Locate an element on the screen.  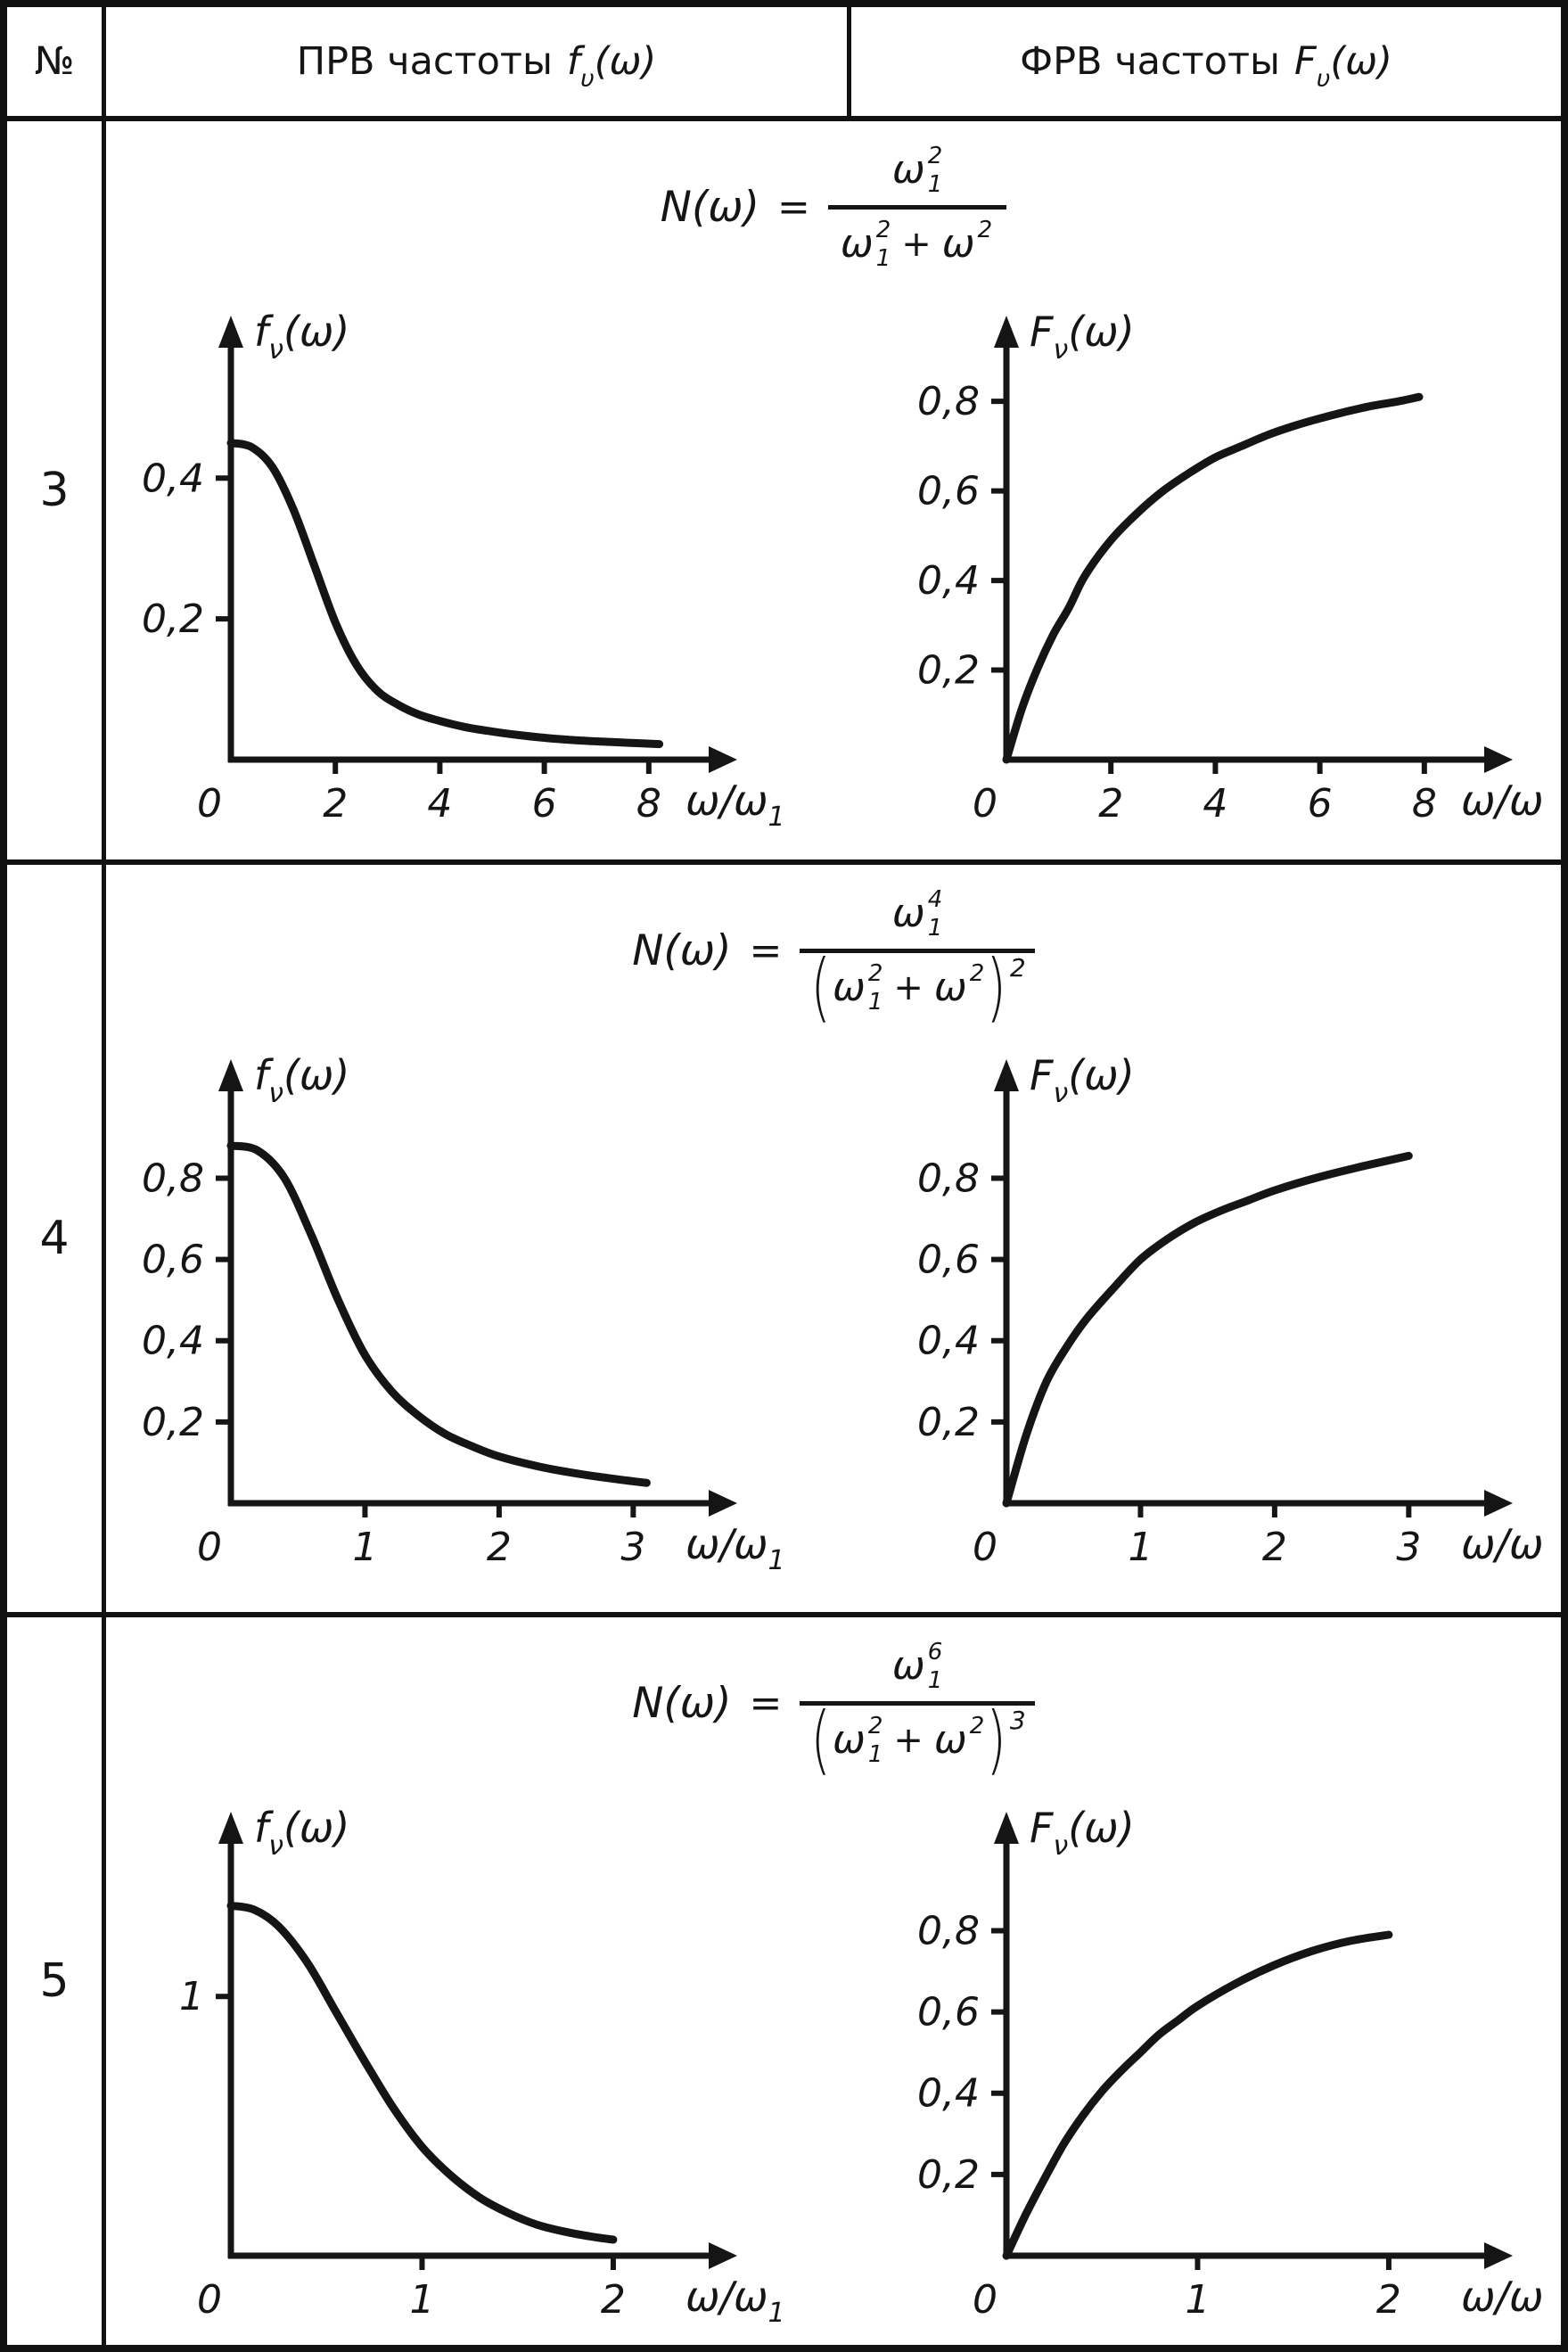
svg-text: 3 is located at coordinates (1408, 1548).